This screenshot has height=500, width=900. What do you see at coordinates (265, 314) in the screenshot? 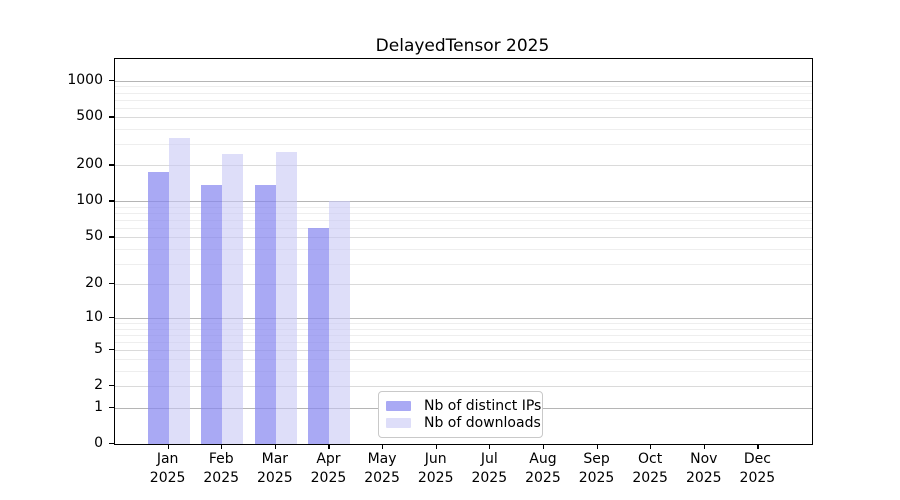
I see `bar-distinct-ips-mar` at bounding box center [265, 314].